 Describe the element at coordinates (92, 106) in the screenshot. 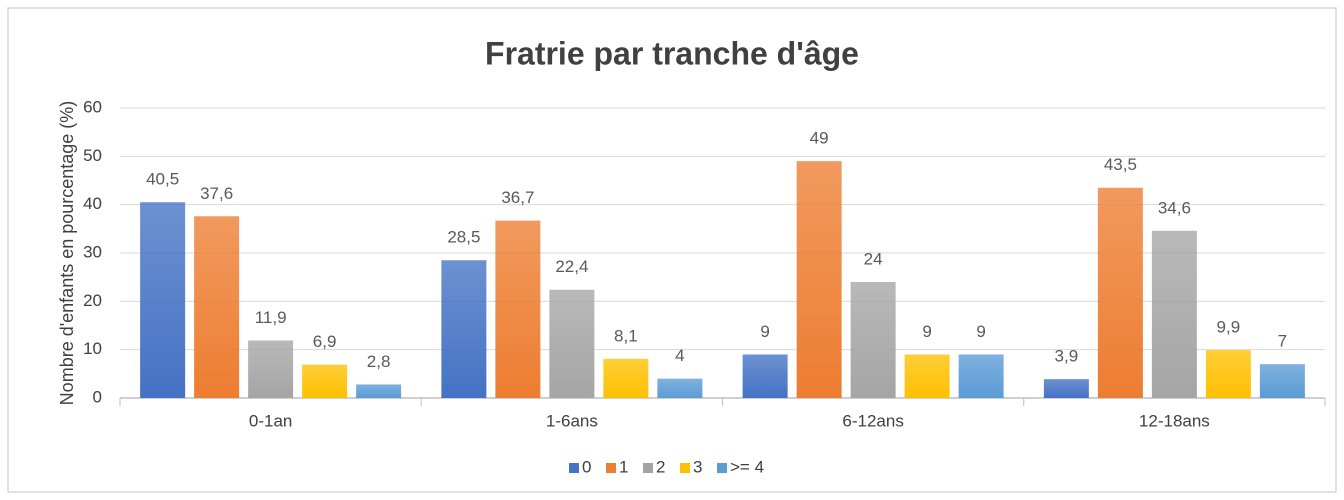

I see `y-tick-label: 60` at that location.